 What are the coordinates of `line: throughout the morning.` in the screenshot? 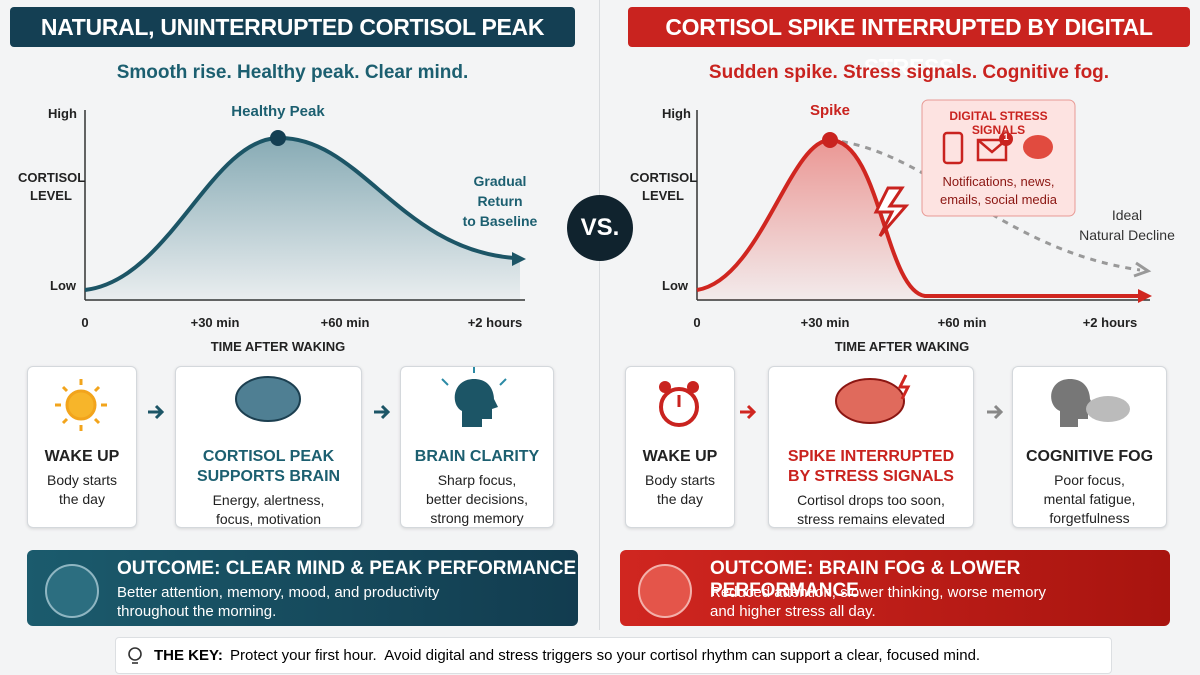 It's located at (197, 611).